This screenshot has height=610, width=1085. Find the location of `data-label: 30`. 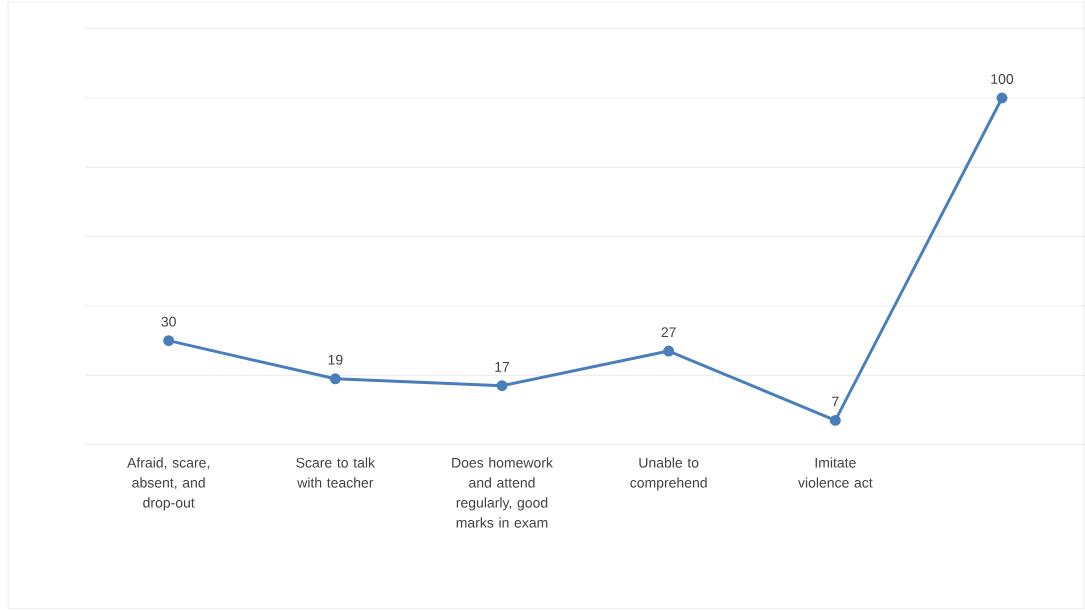

data-label: 30 is located at coordinates (168, 321).